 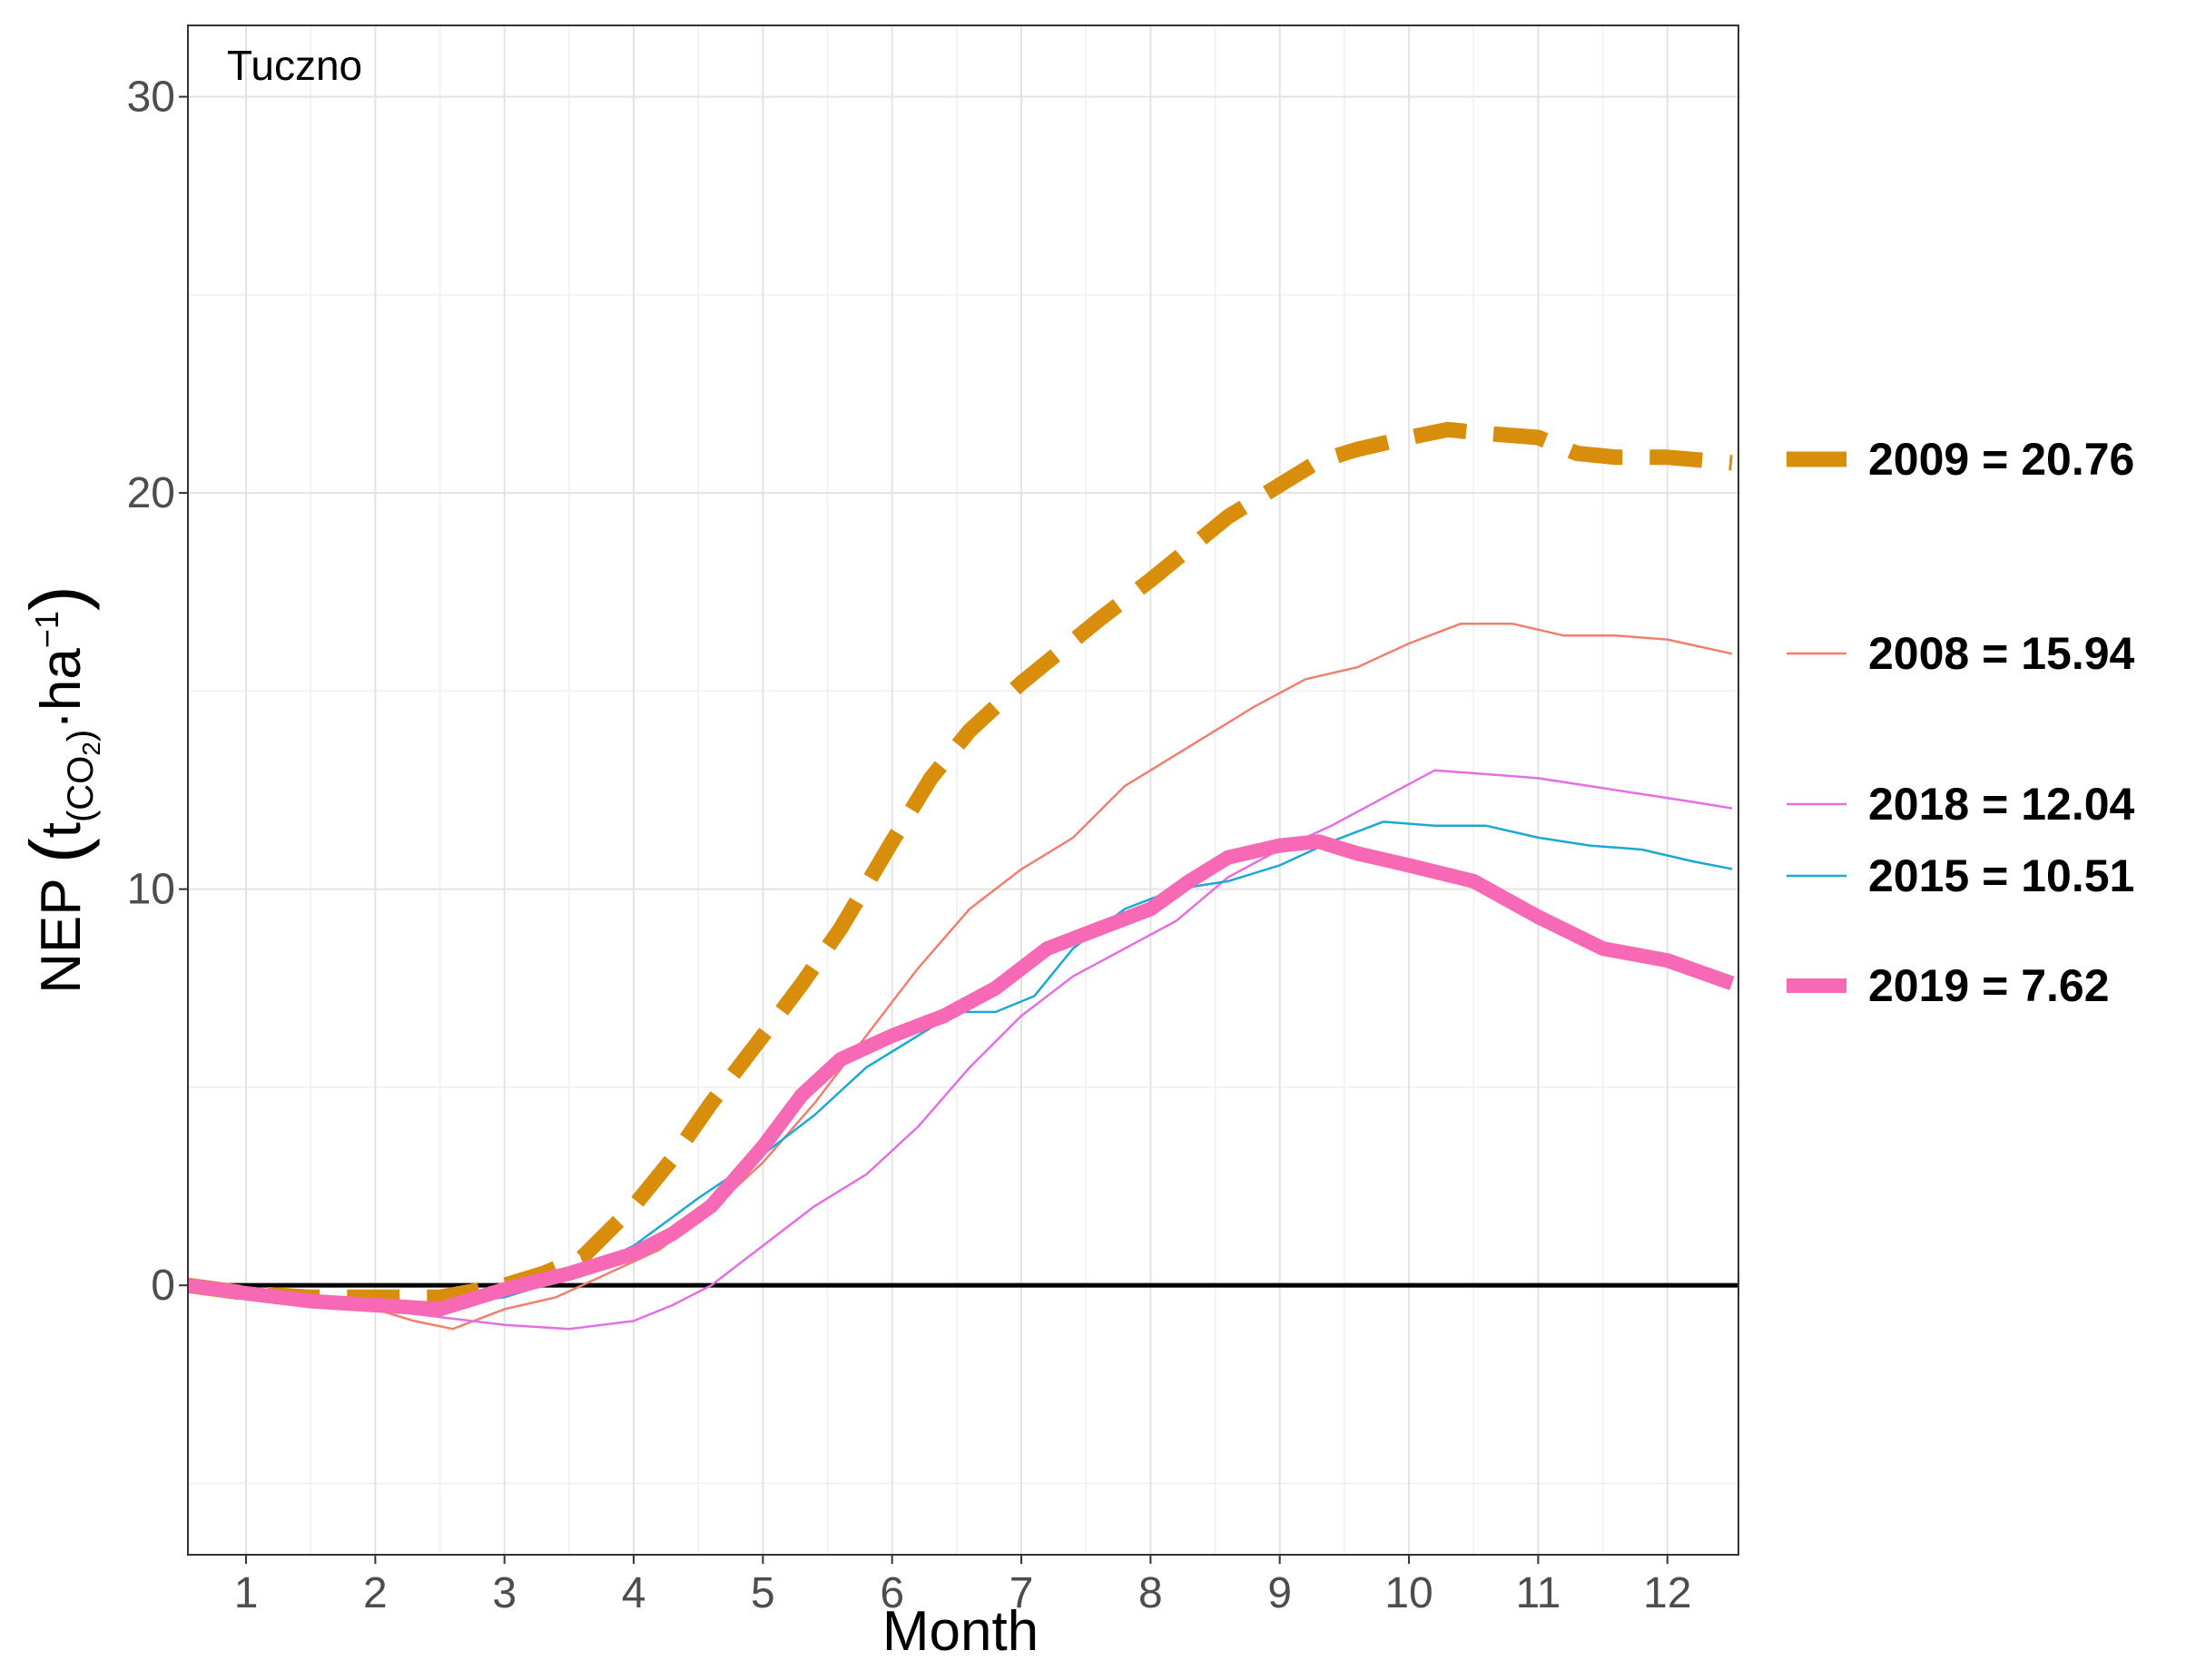 What do you see at coordinates (62, 928) in the screenshot?
I see `y-title-main: NEP` at bounding box center [62, 928].